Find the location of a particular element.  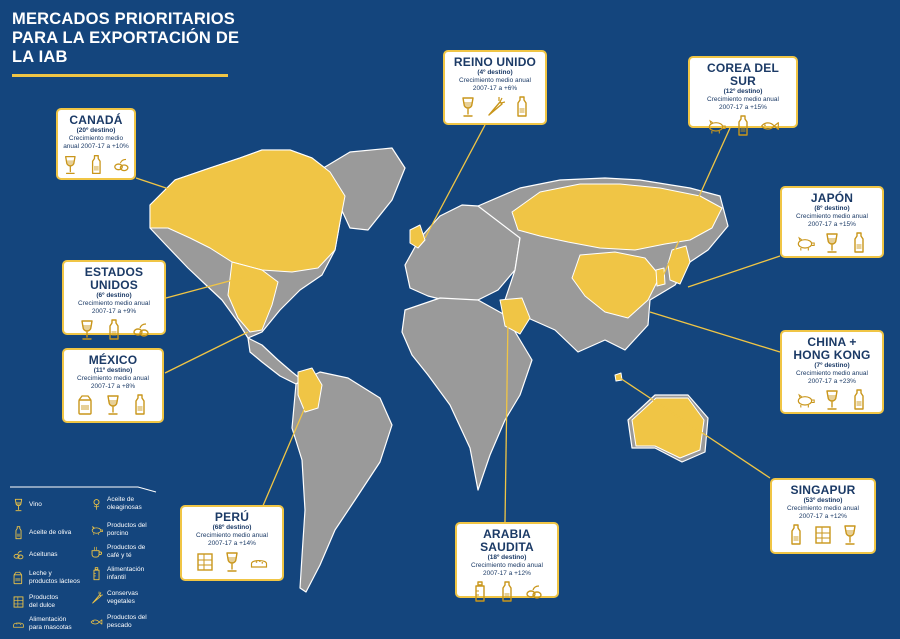

title-underline is located at coordinates (120, 75).